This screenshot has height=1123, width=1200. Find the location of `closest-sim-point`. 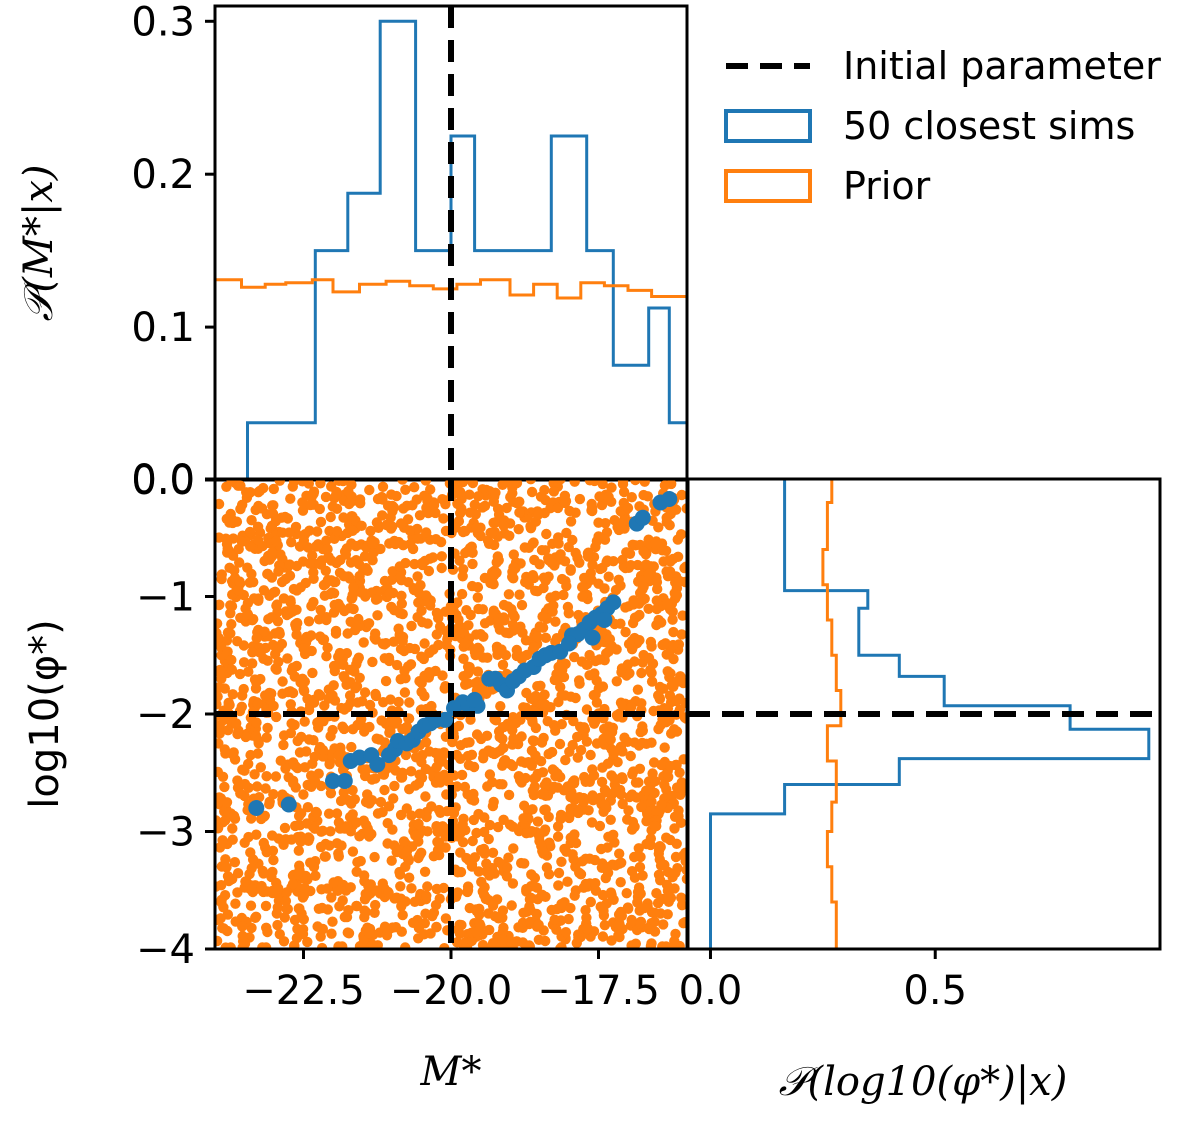

closest-sim-point is located at coordinates (613, 602).